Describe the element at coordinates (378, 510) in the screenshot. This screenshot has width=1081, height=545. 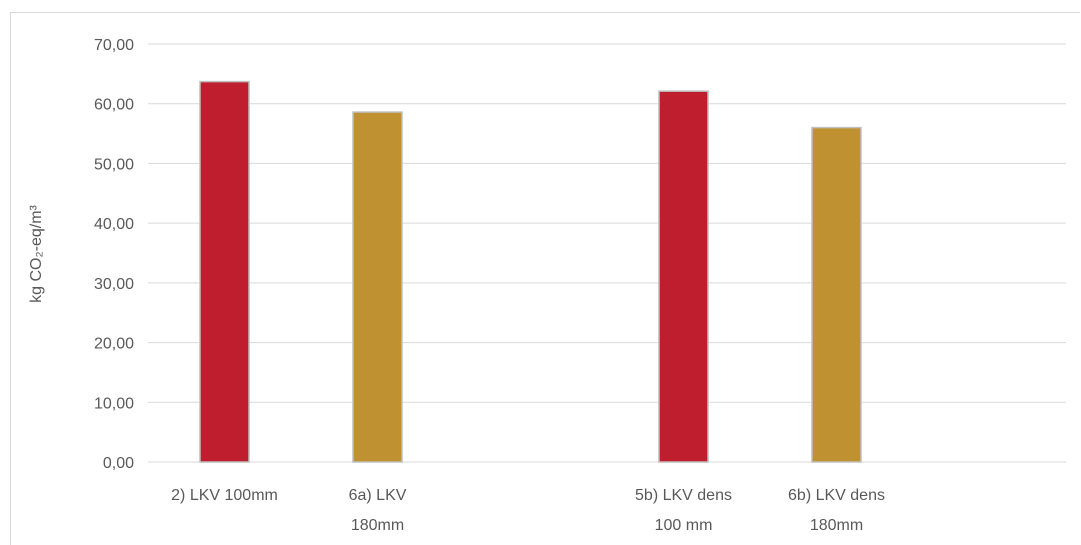
I see `x-tick-label: 6a) LKV 180mm` at that location.